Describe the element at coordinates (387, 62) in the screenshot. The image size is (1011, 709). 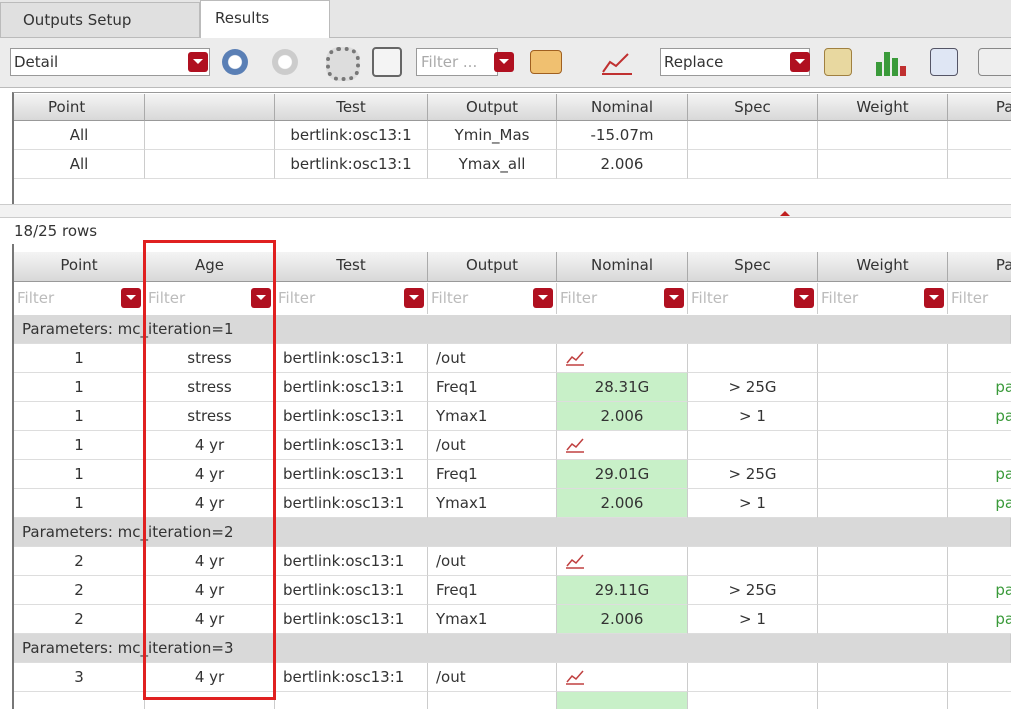
I see `table-button` at that location.